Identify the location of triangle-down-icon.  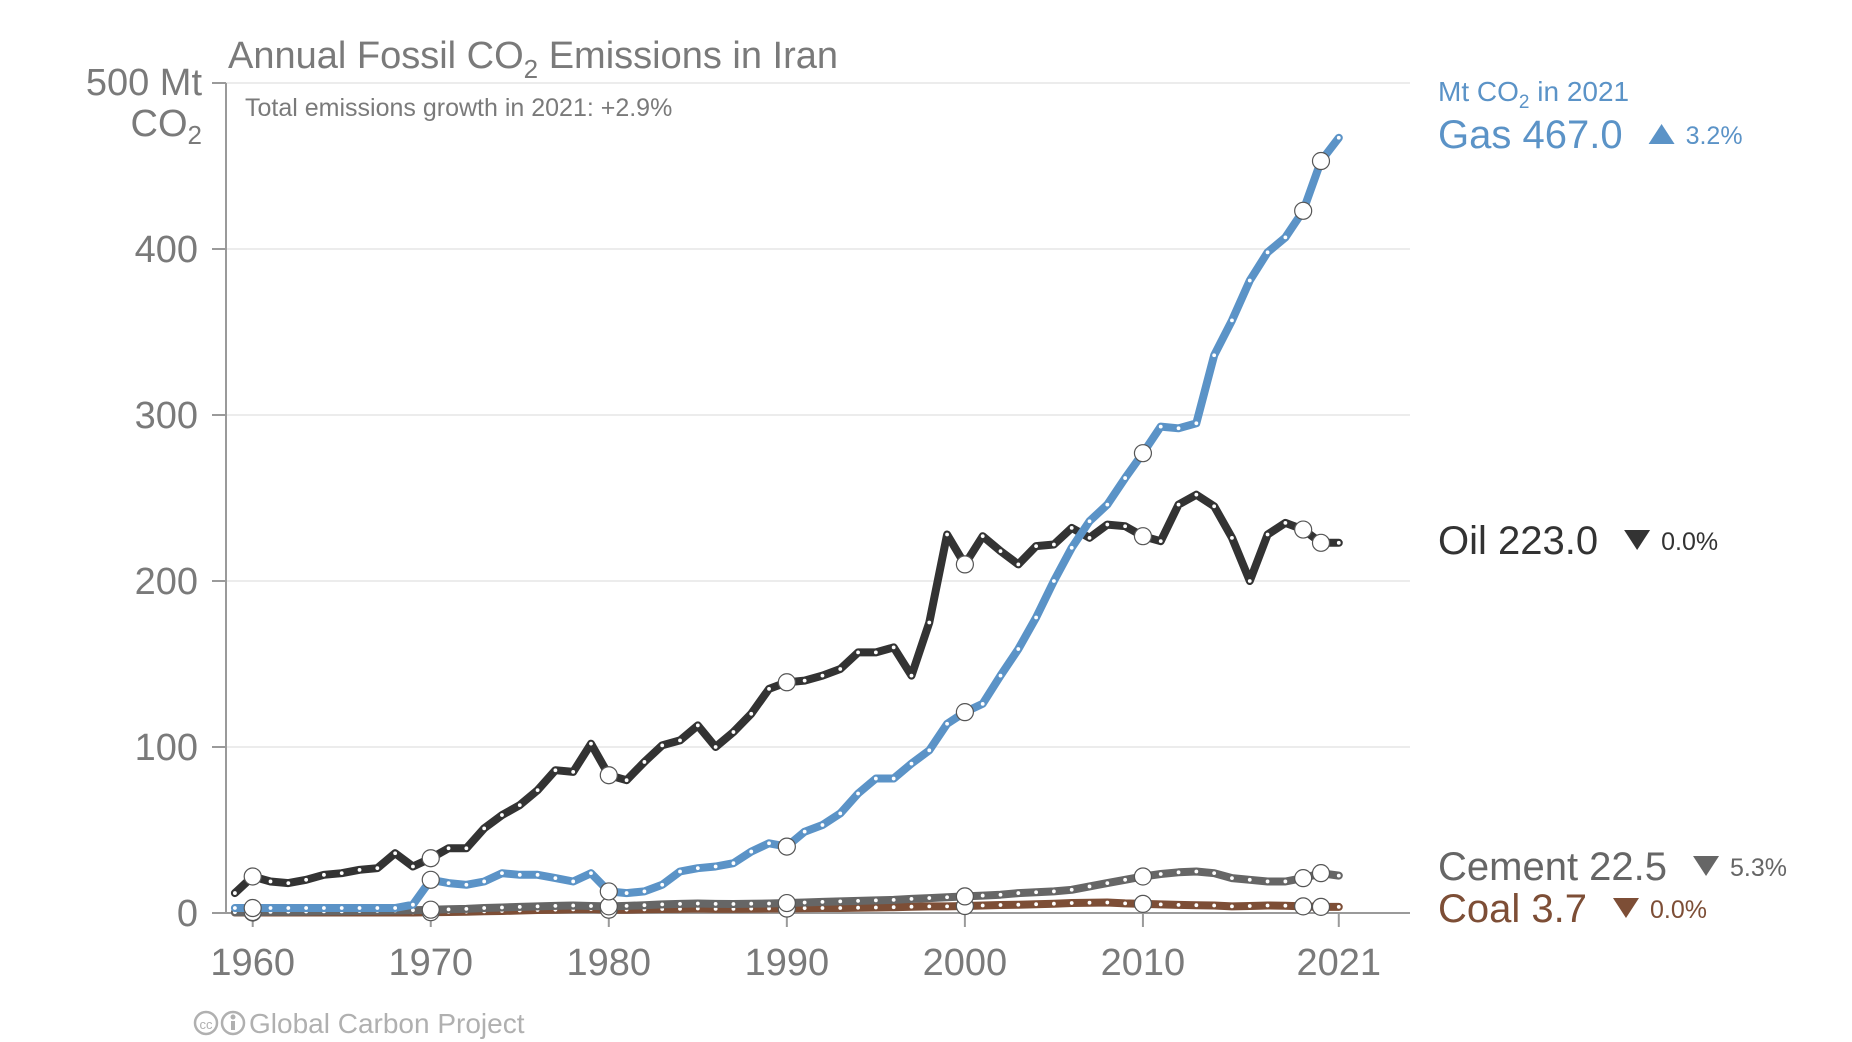
(1706, 866).